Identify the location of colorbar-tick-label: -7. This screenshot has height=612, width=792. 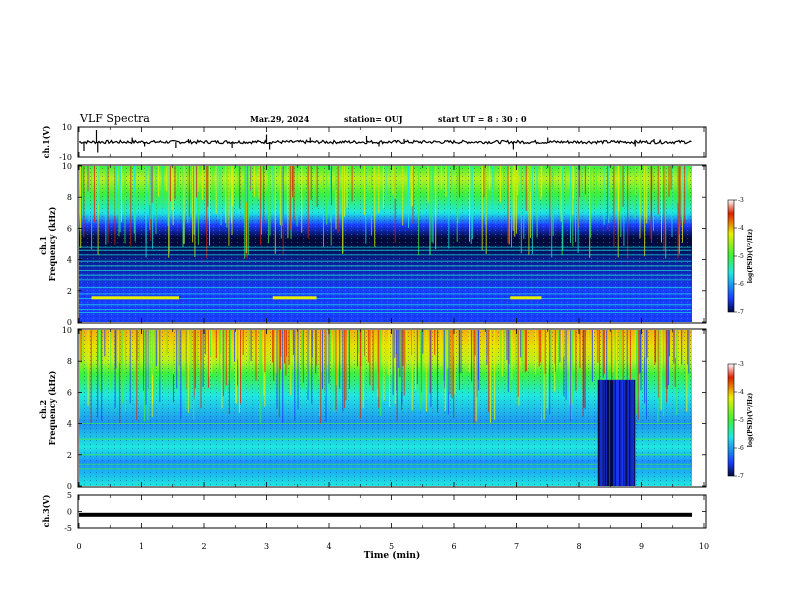
(741, 312).